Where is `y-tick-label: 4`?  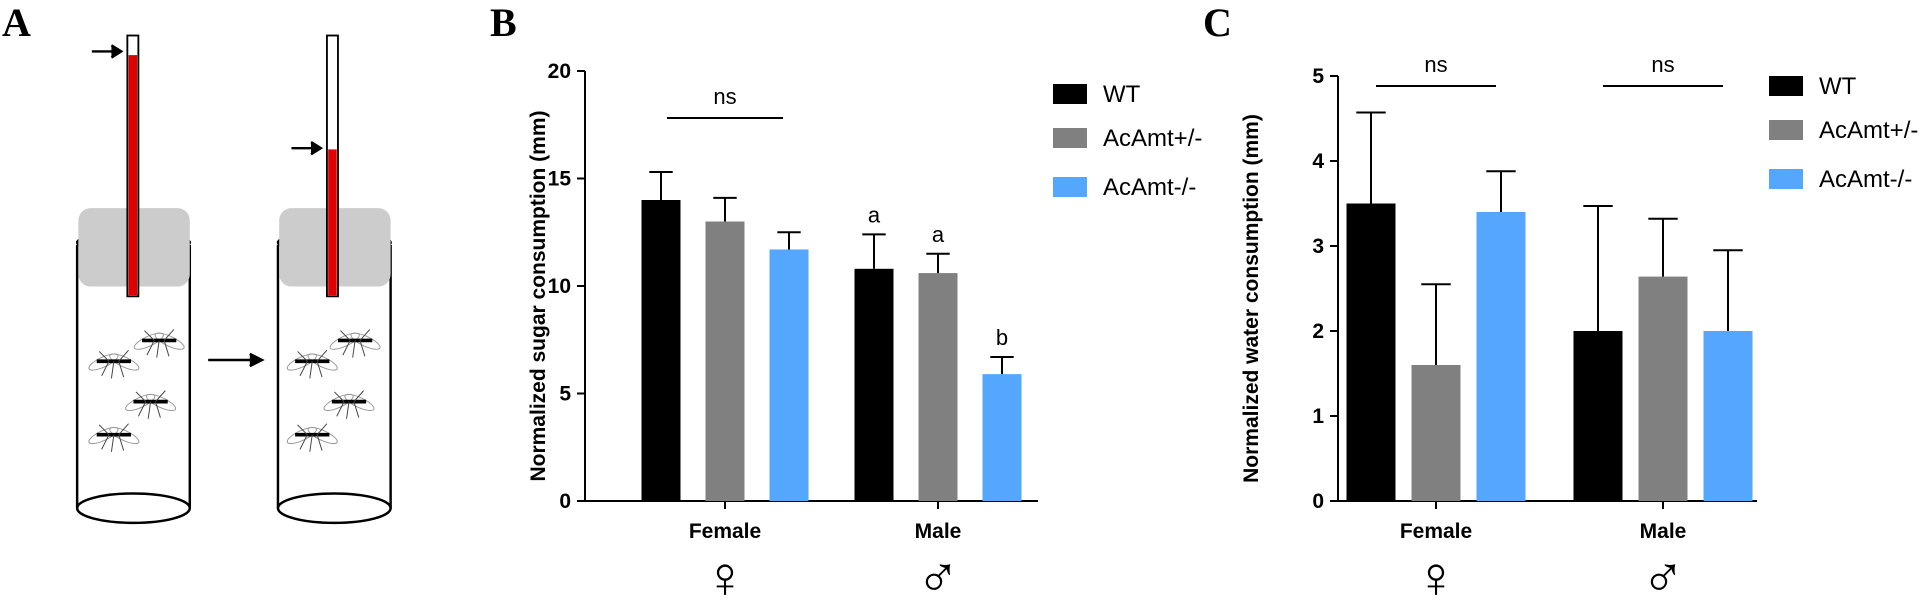
y-tick-label: 4 is located at coordinates (1318, 161).